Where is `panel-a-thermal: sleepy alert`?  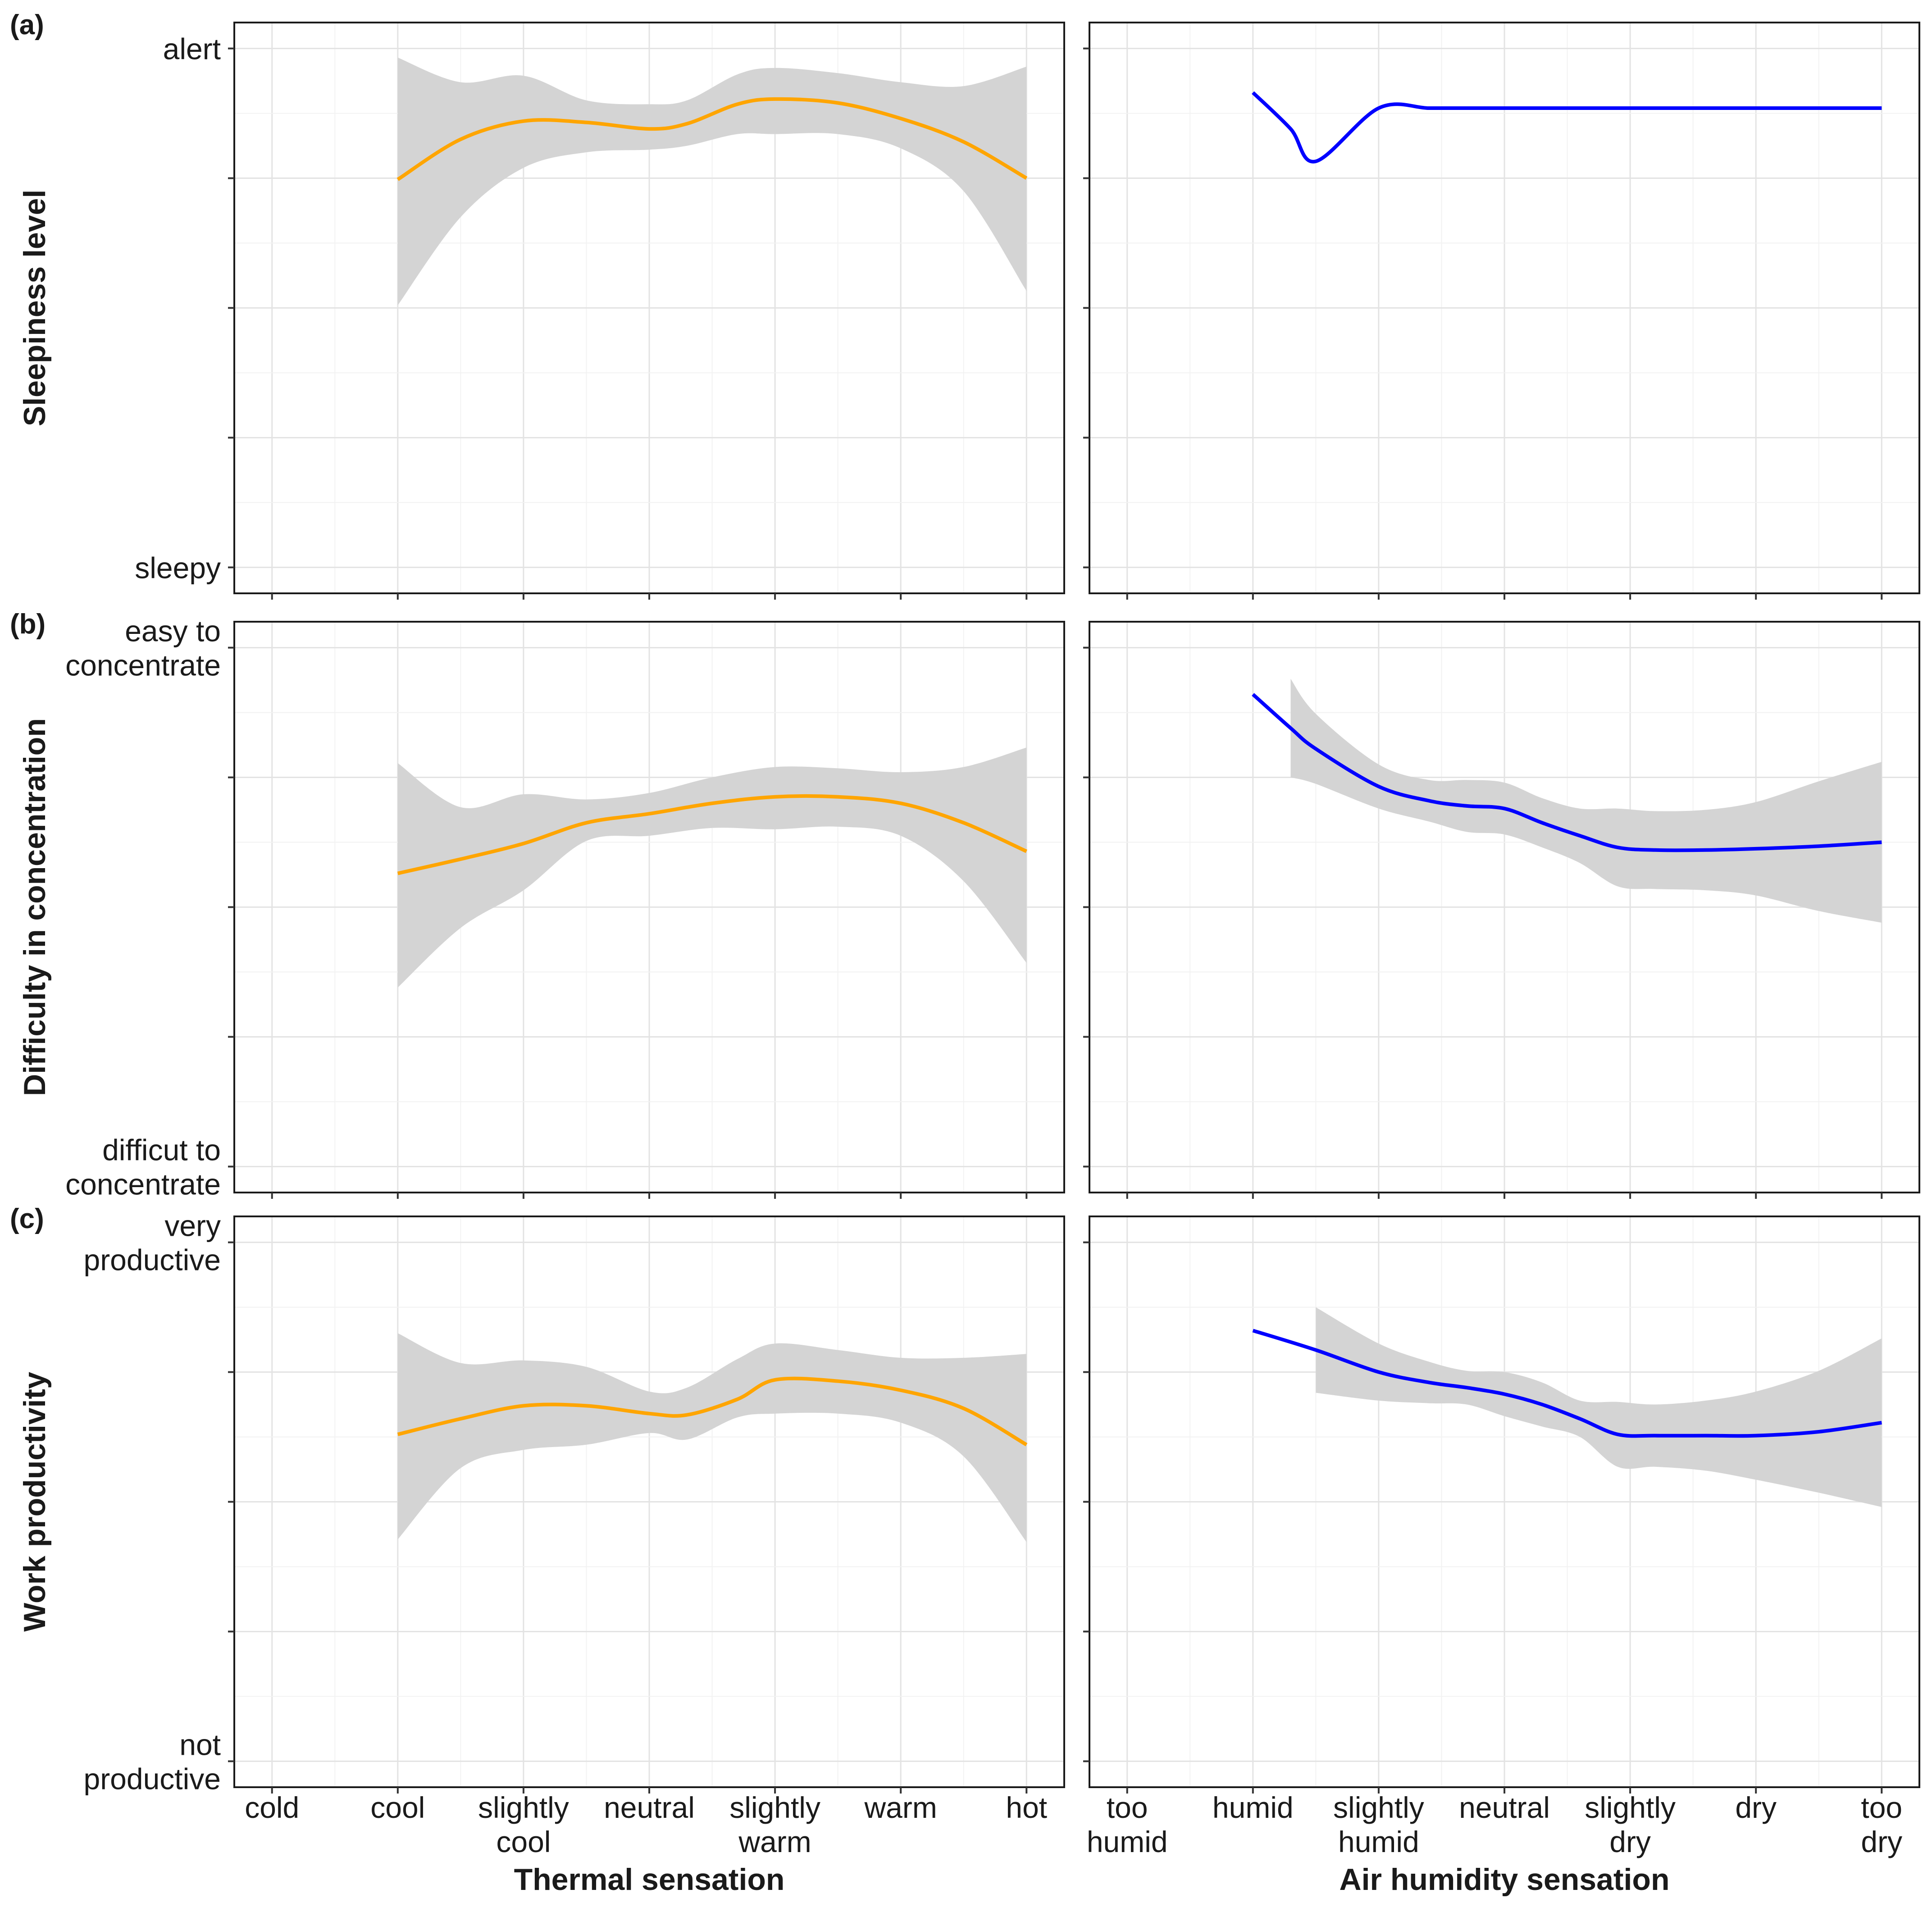 panel-a-thermal: sleepy alert is located at coordinates (600, 311).